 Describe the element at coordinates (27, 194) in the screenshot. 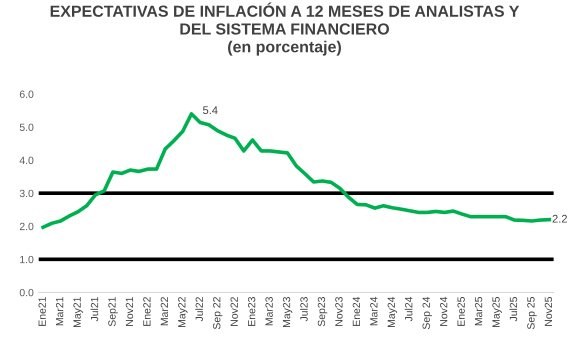

I see `y-tick-label: 3.0` at that location.